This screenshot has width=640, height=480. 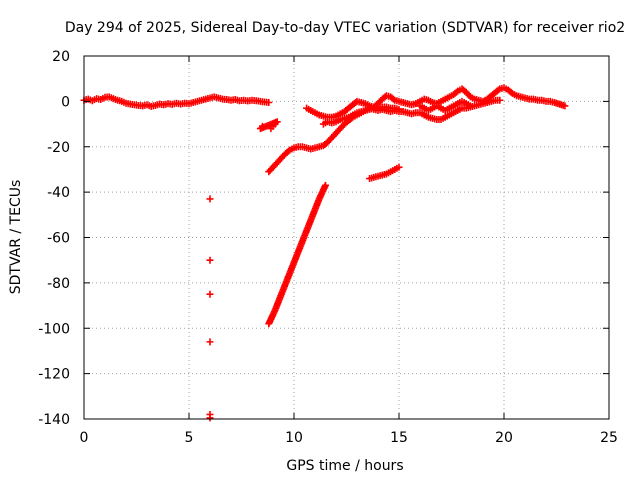 I want to click on x-tick-label: 10, so click(x=294, y=438).